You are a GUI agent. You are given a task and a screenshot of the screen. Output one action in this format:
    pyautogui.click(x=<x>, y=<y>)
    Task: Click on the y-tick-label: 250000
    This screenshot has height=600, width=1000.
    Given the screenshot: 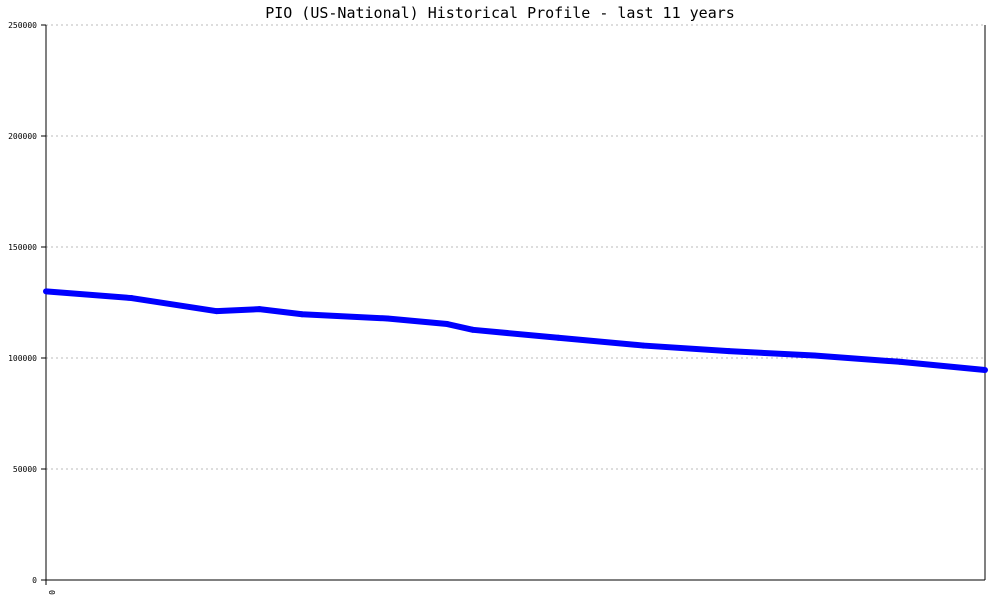 What is the action you would take?
    pyautogui.click(x=22, y=25)
    